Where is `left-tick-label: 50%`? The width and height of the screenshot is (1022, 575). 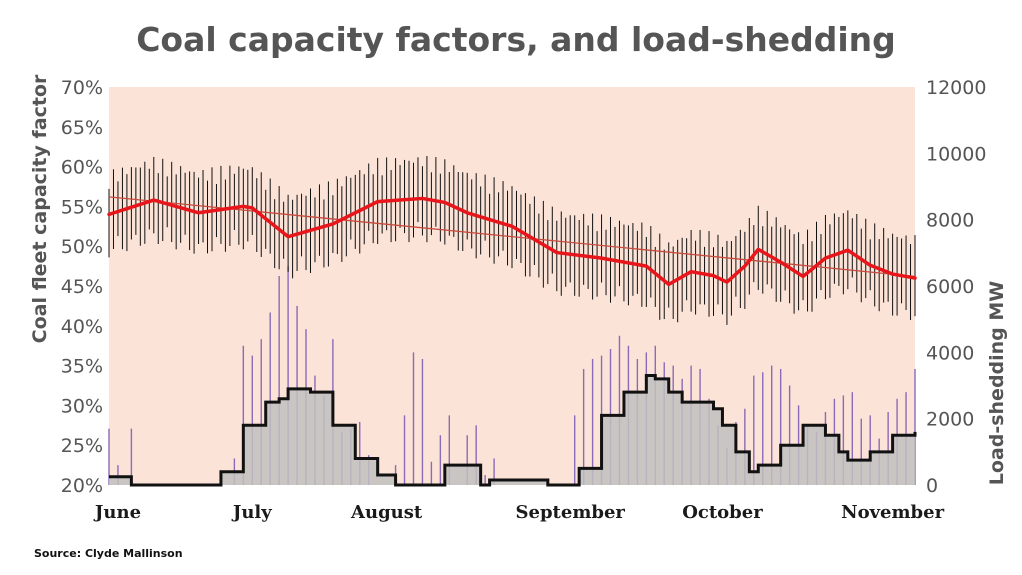 left-tick-label: 50% is located at coordinates (82, 247).